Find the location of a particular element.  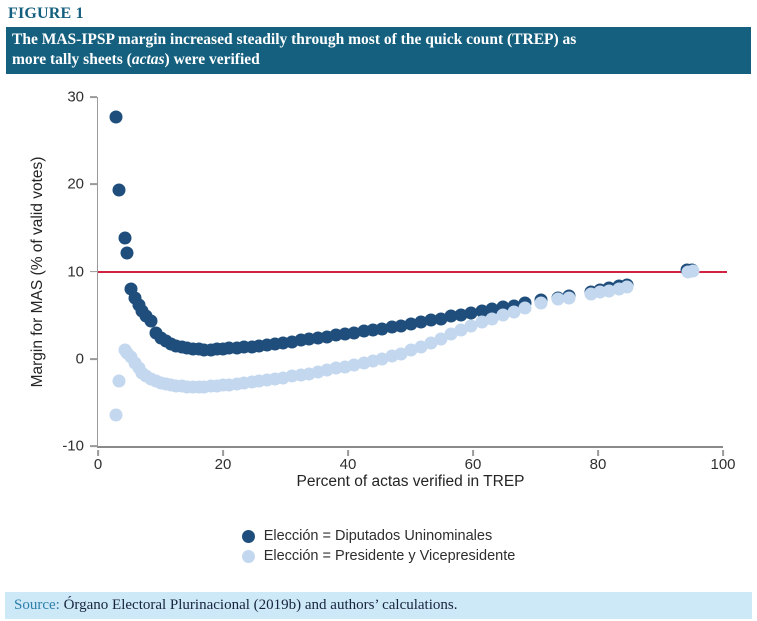

legend-item-diputados: Elección = Diputados Uninominales is located at coordinates (367, 536).